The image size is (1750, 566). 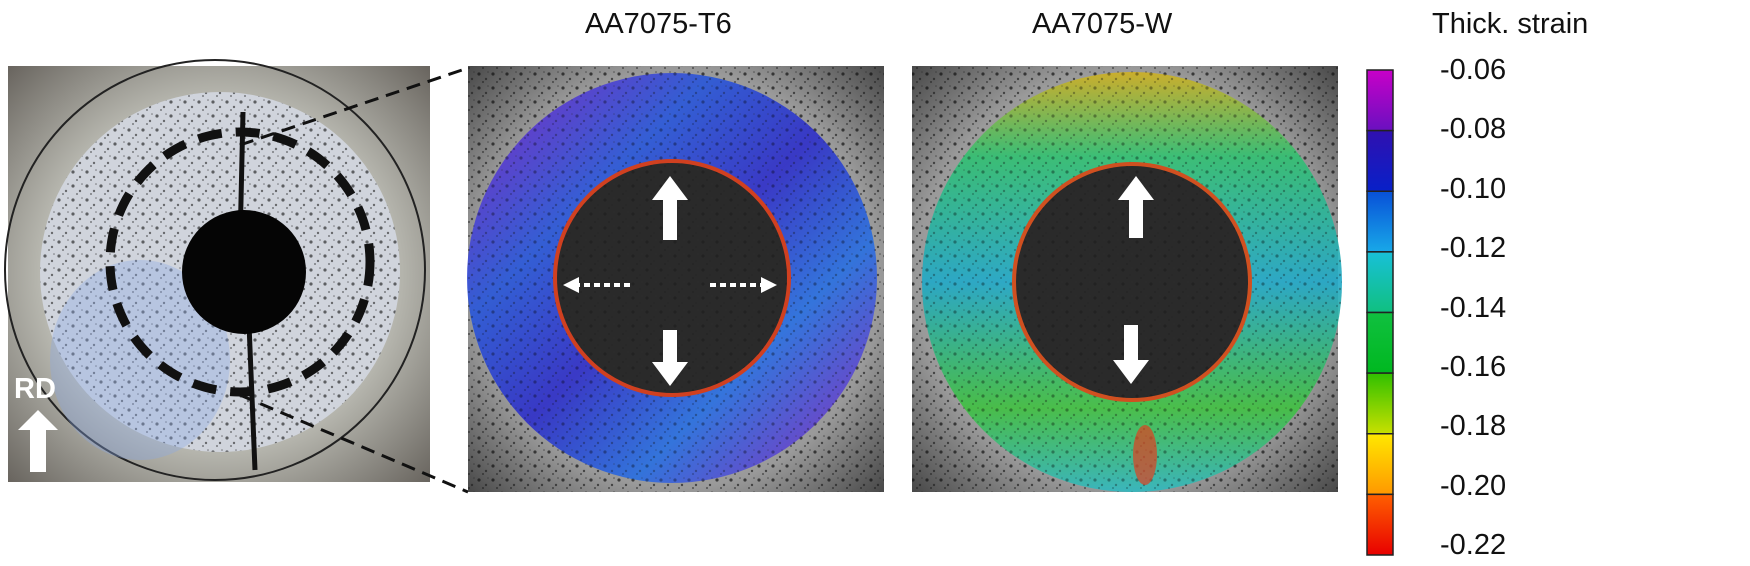 What do you see at coordinates (1102, 24) in the screenshot?
I see `panel-title-w: AA7075-W` at bounding box center [1102, 24].